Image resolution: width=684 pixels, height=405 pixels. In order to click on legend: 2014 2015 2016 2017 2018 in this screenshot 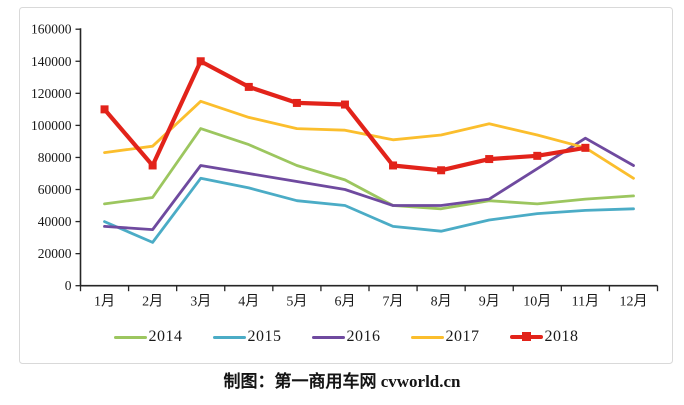, I will do `click(346, 337)`.